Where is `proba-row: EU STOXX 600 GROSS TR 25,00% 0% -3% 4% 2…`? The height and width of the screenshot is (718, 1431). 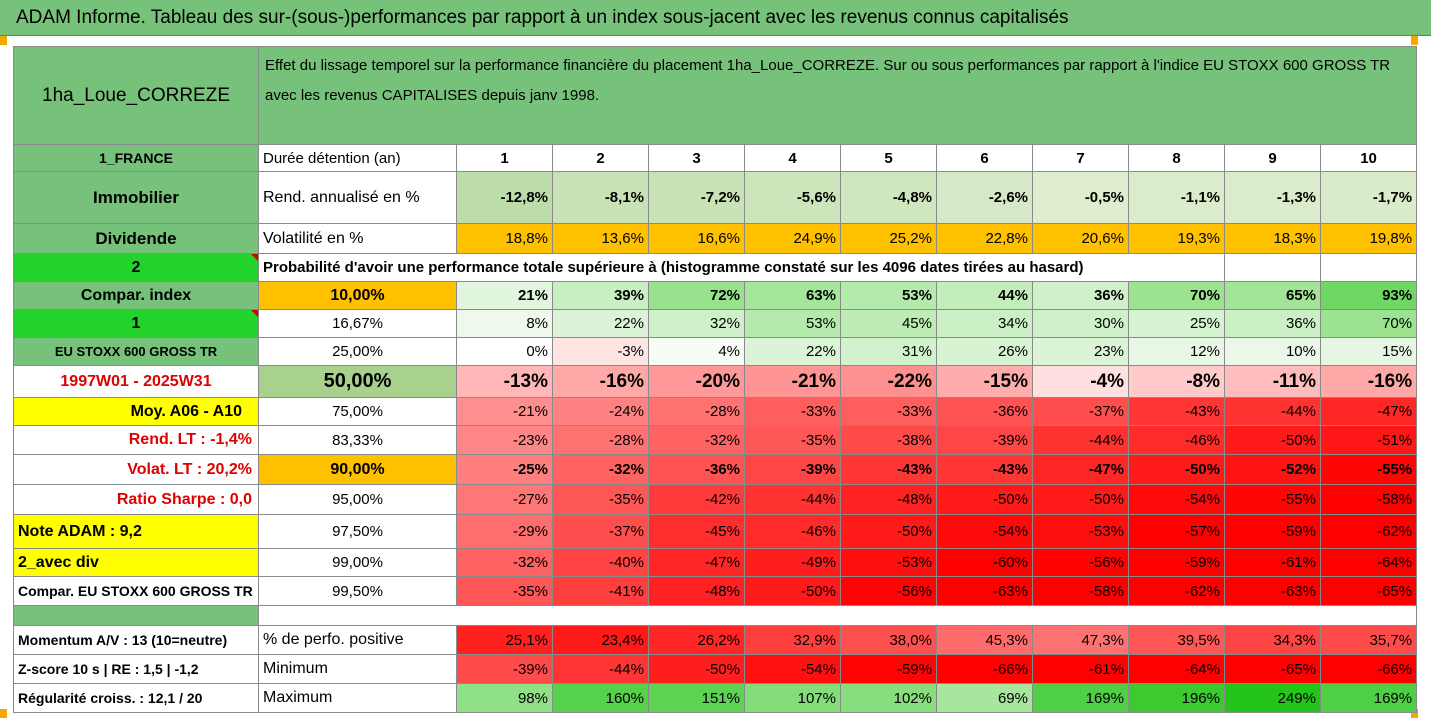 proba-row: EU STOXX 600 GROSS TR 25,00% 0% -3% 4% 2… is located at coordinates (715, 351).